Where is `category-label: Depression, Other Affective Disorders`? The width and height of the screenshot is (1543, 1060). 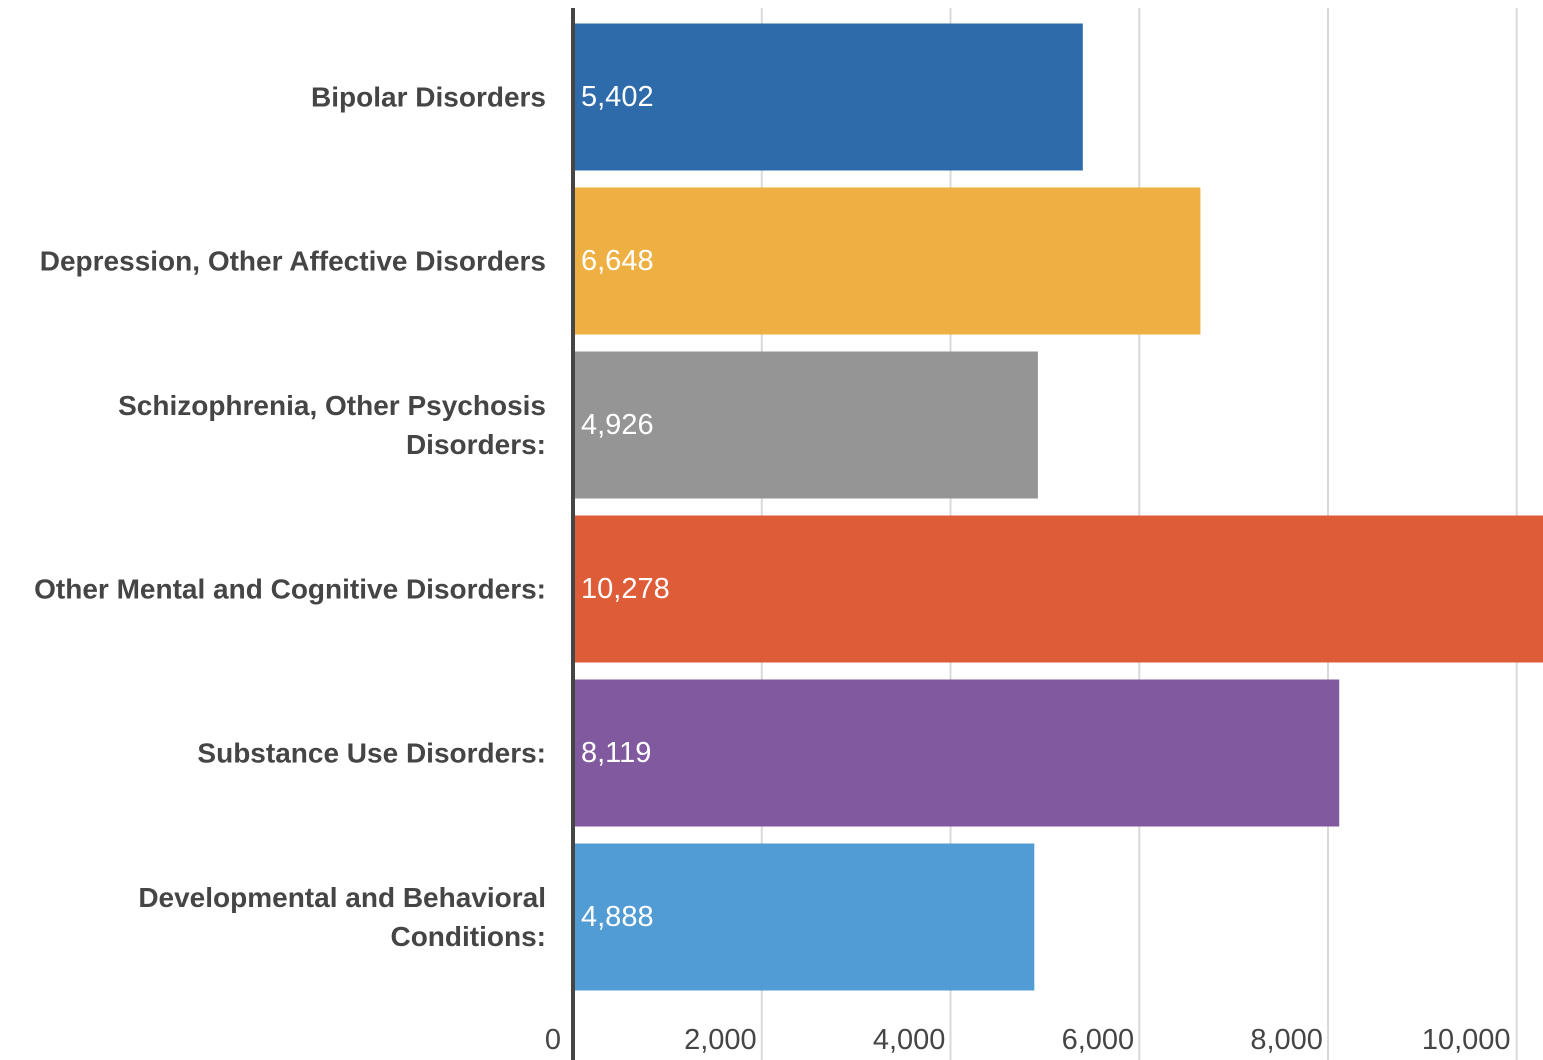
category-label: Depression, Other Affective Disorders is located at coordinates (292, 261).